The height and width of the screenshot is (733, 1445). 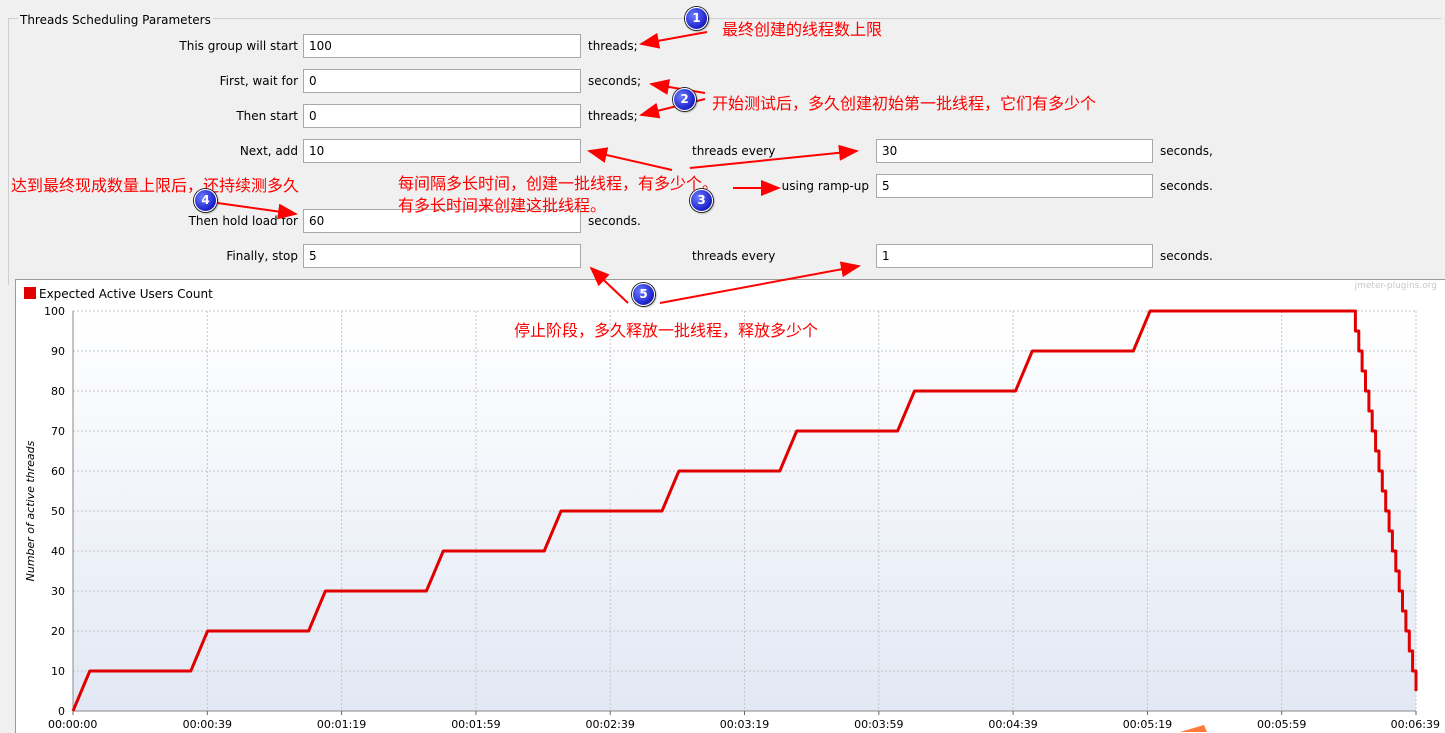 What do you see at coordinates (58, 431) in the screenshot?
I see `y-tick-label: 70` at bounding box center [58, 431].